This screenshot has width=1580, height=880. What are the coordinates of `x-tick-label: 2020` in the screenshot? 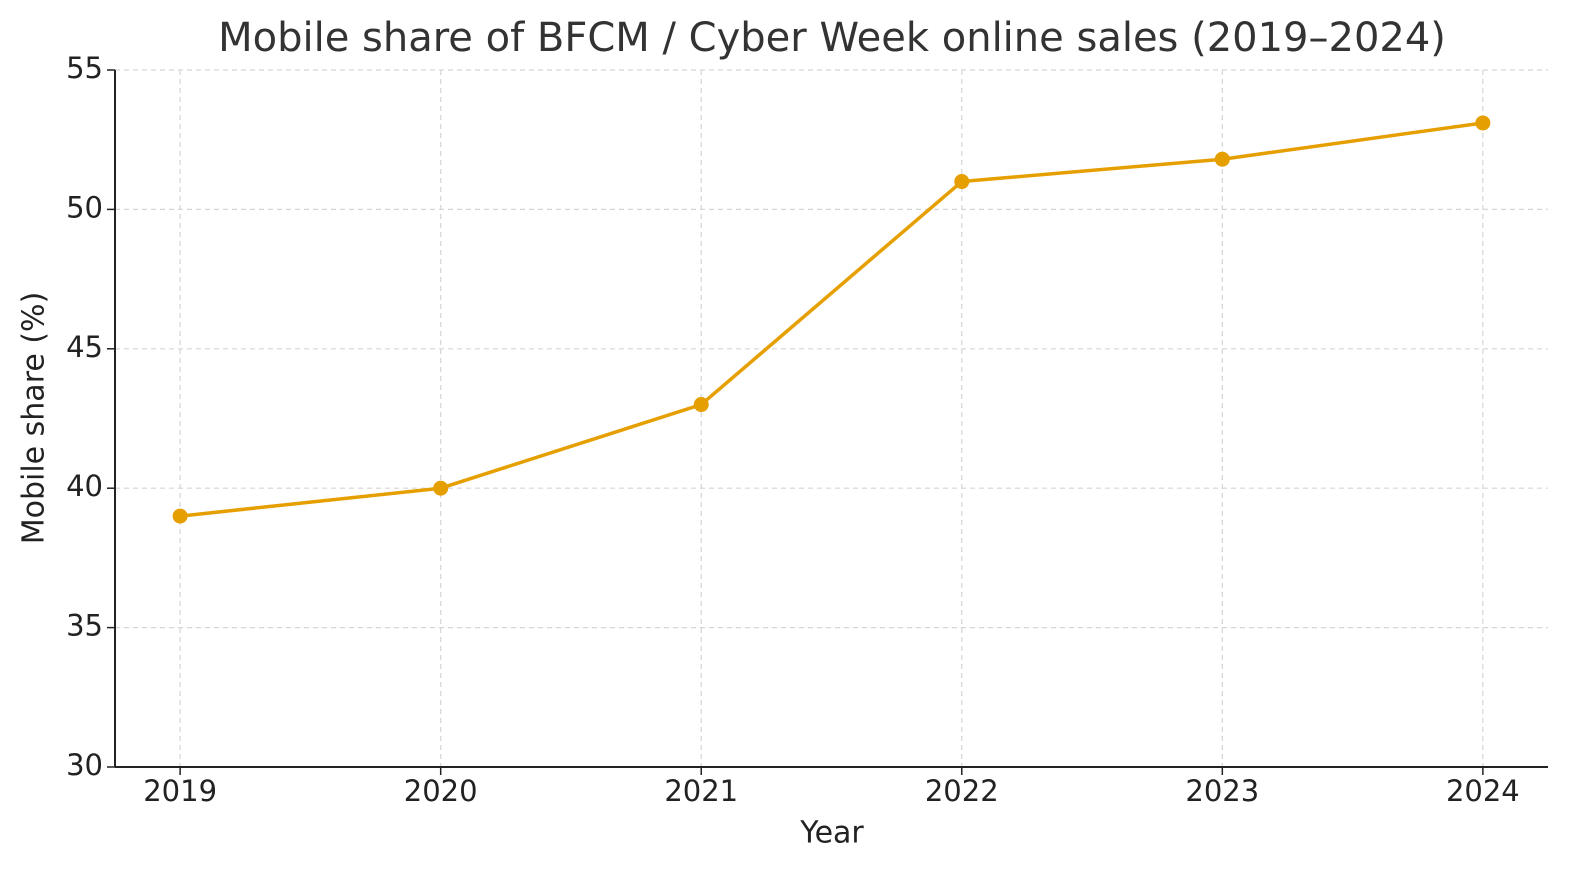 It's located at (441, 791).